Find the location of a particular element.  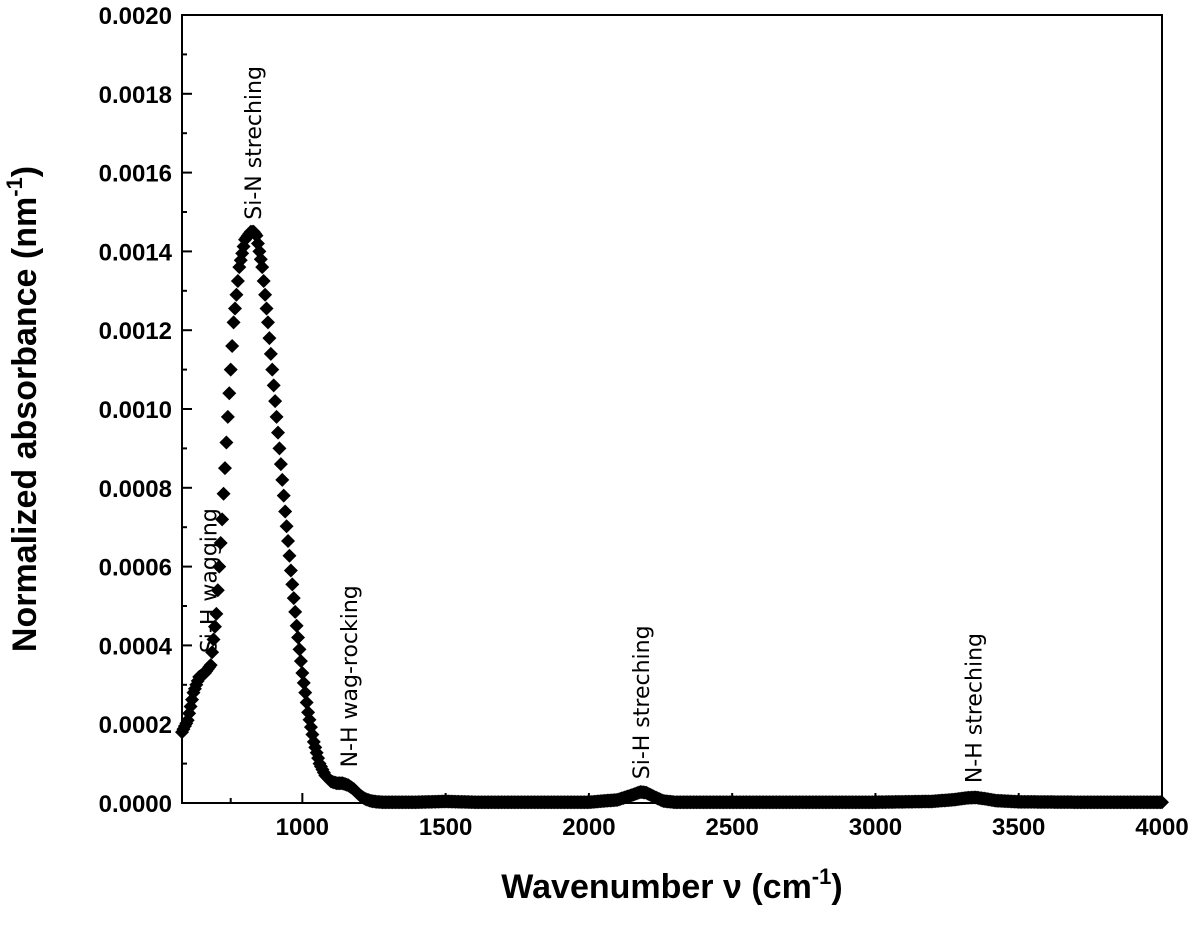

x-axis-title-close: ) is located at coordinates (836, 887).